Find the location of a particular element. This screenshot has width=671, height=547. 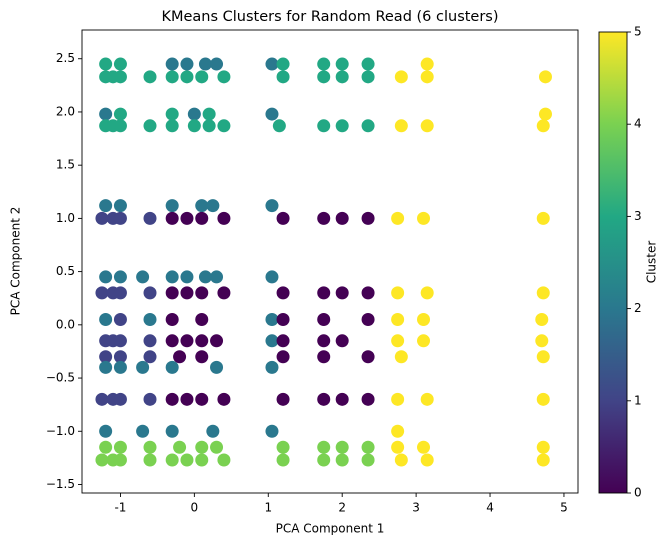

x-axis-label: PCA Component 1 is located at coordinates (330, 529).